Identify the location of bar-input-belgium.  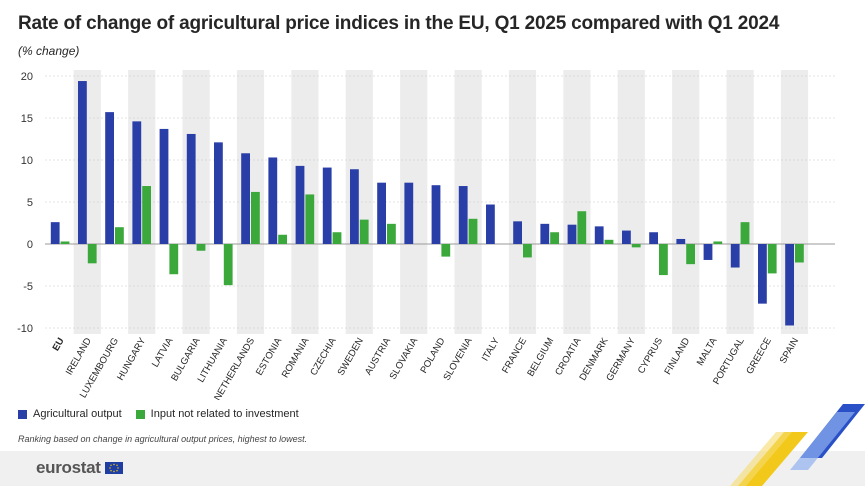
(554, 238).